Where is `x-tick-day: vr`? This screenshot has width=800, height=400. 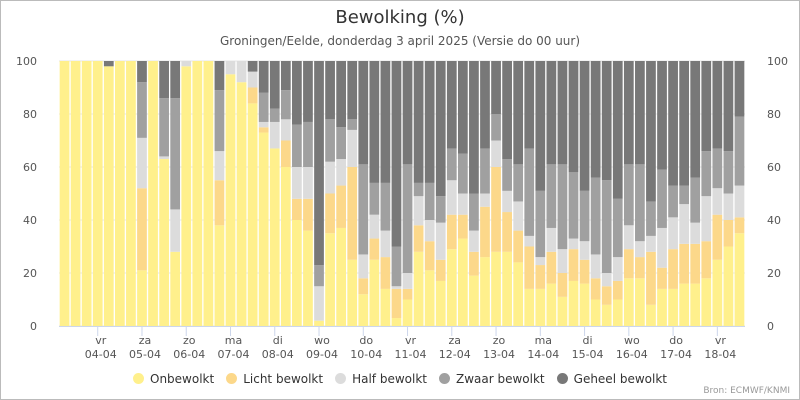 x-tick-day: vr is located at coordinates (101, 340).